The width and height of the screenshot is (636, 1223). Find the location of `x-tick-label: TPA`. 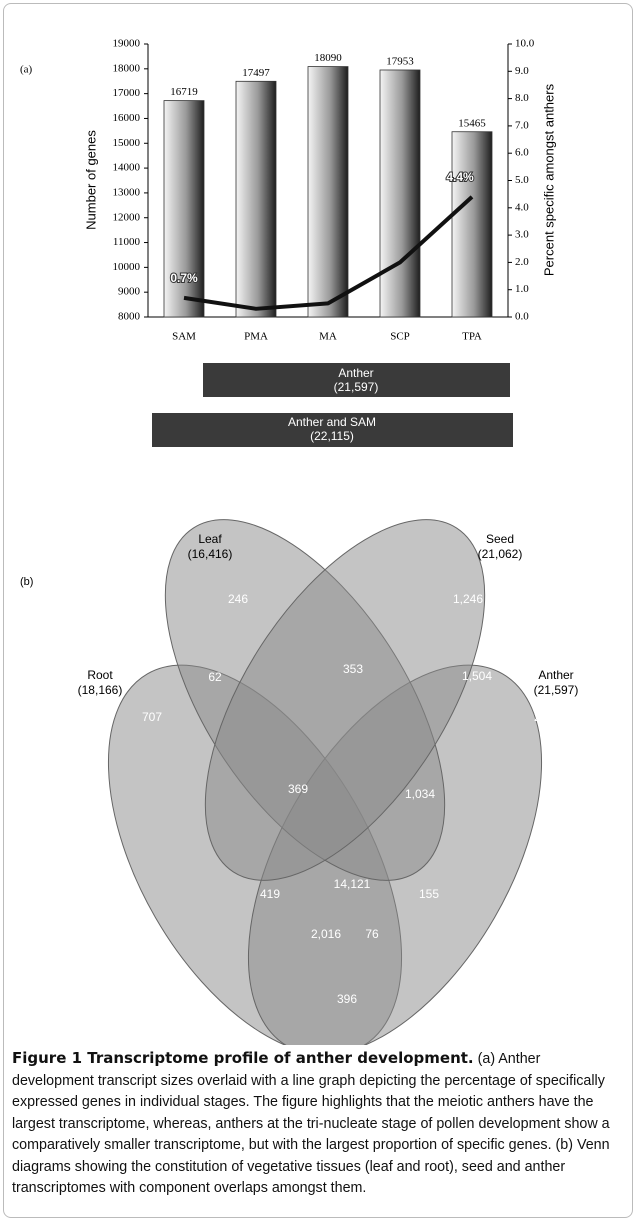

x-tick-label: TPA is located at coordinates (472, 337).